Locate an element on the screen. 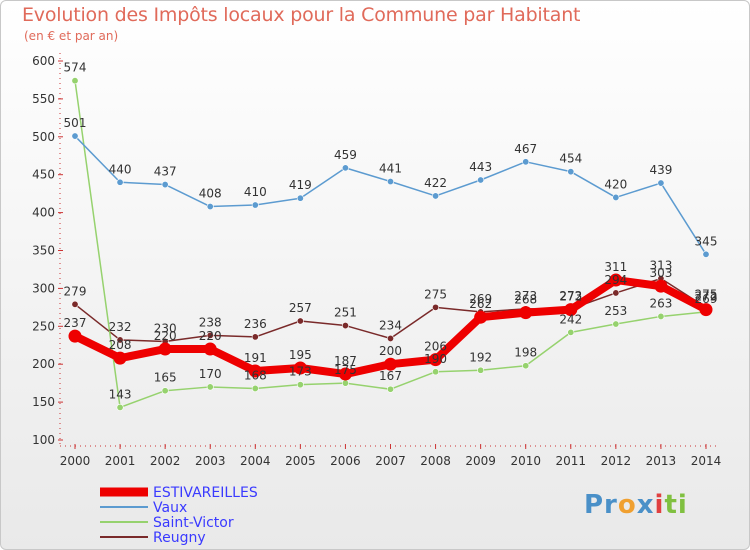 This screenshot has height=550, width=750. data-label: 437 is located at coordinates (165, 172).